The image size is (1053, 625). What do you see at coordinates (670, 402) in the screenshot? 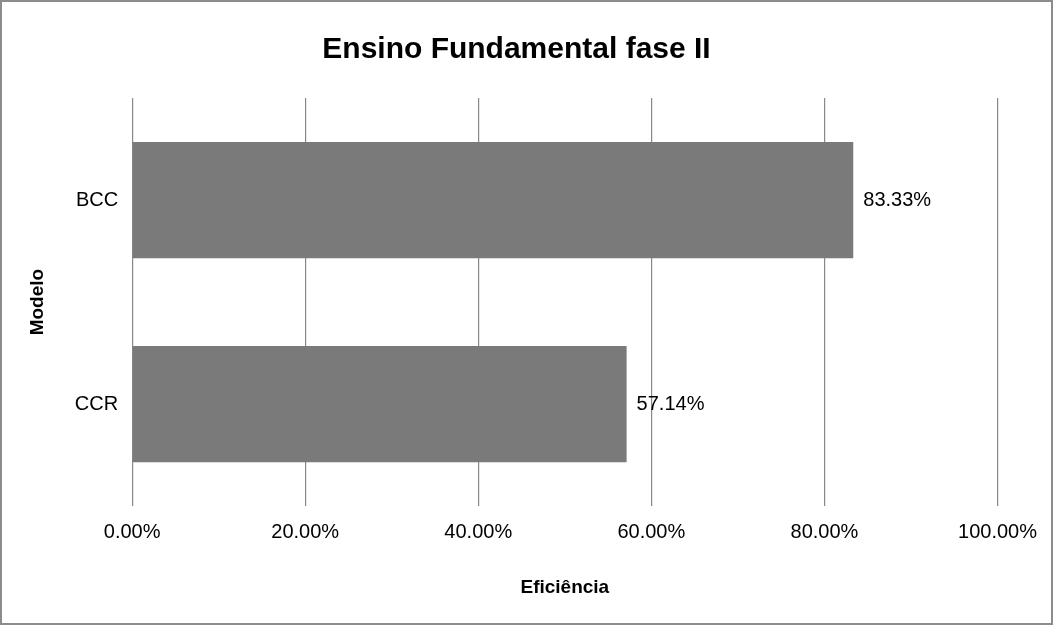
I see `data-label: 57.14%` at bounding box center [670, 402].